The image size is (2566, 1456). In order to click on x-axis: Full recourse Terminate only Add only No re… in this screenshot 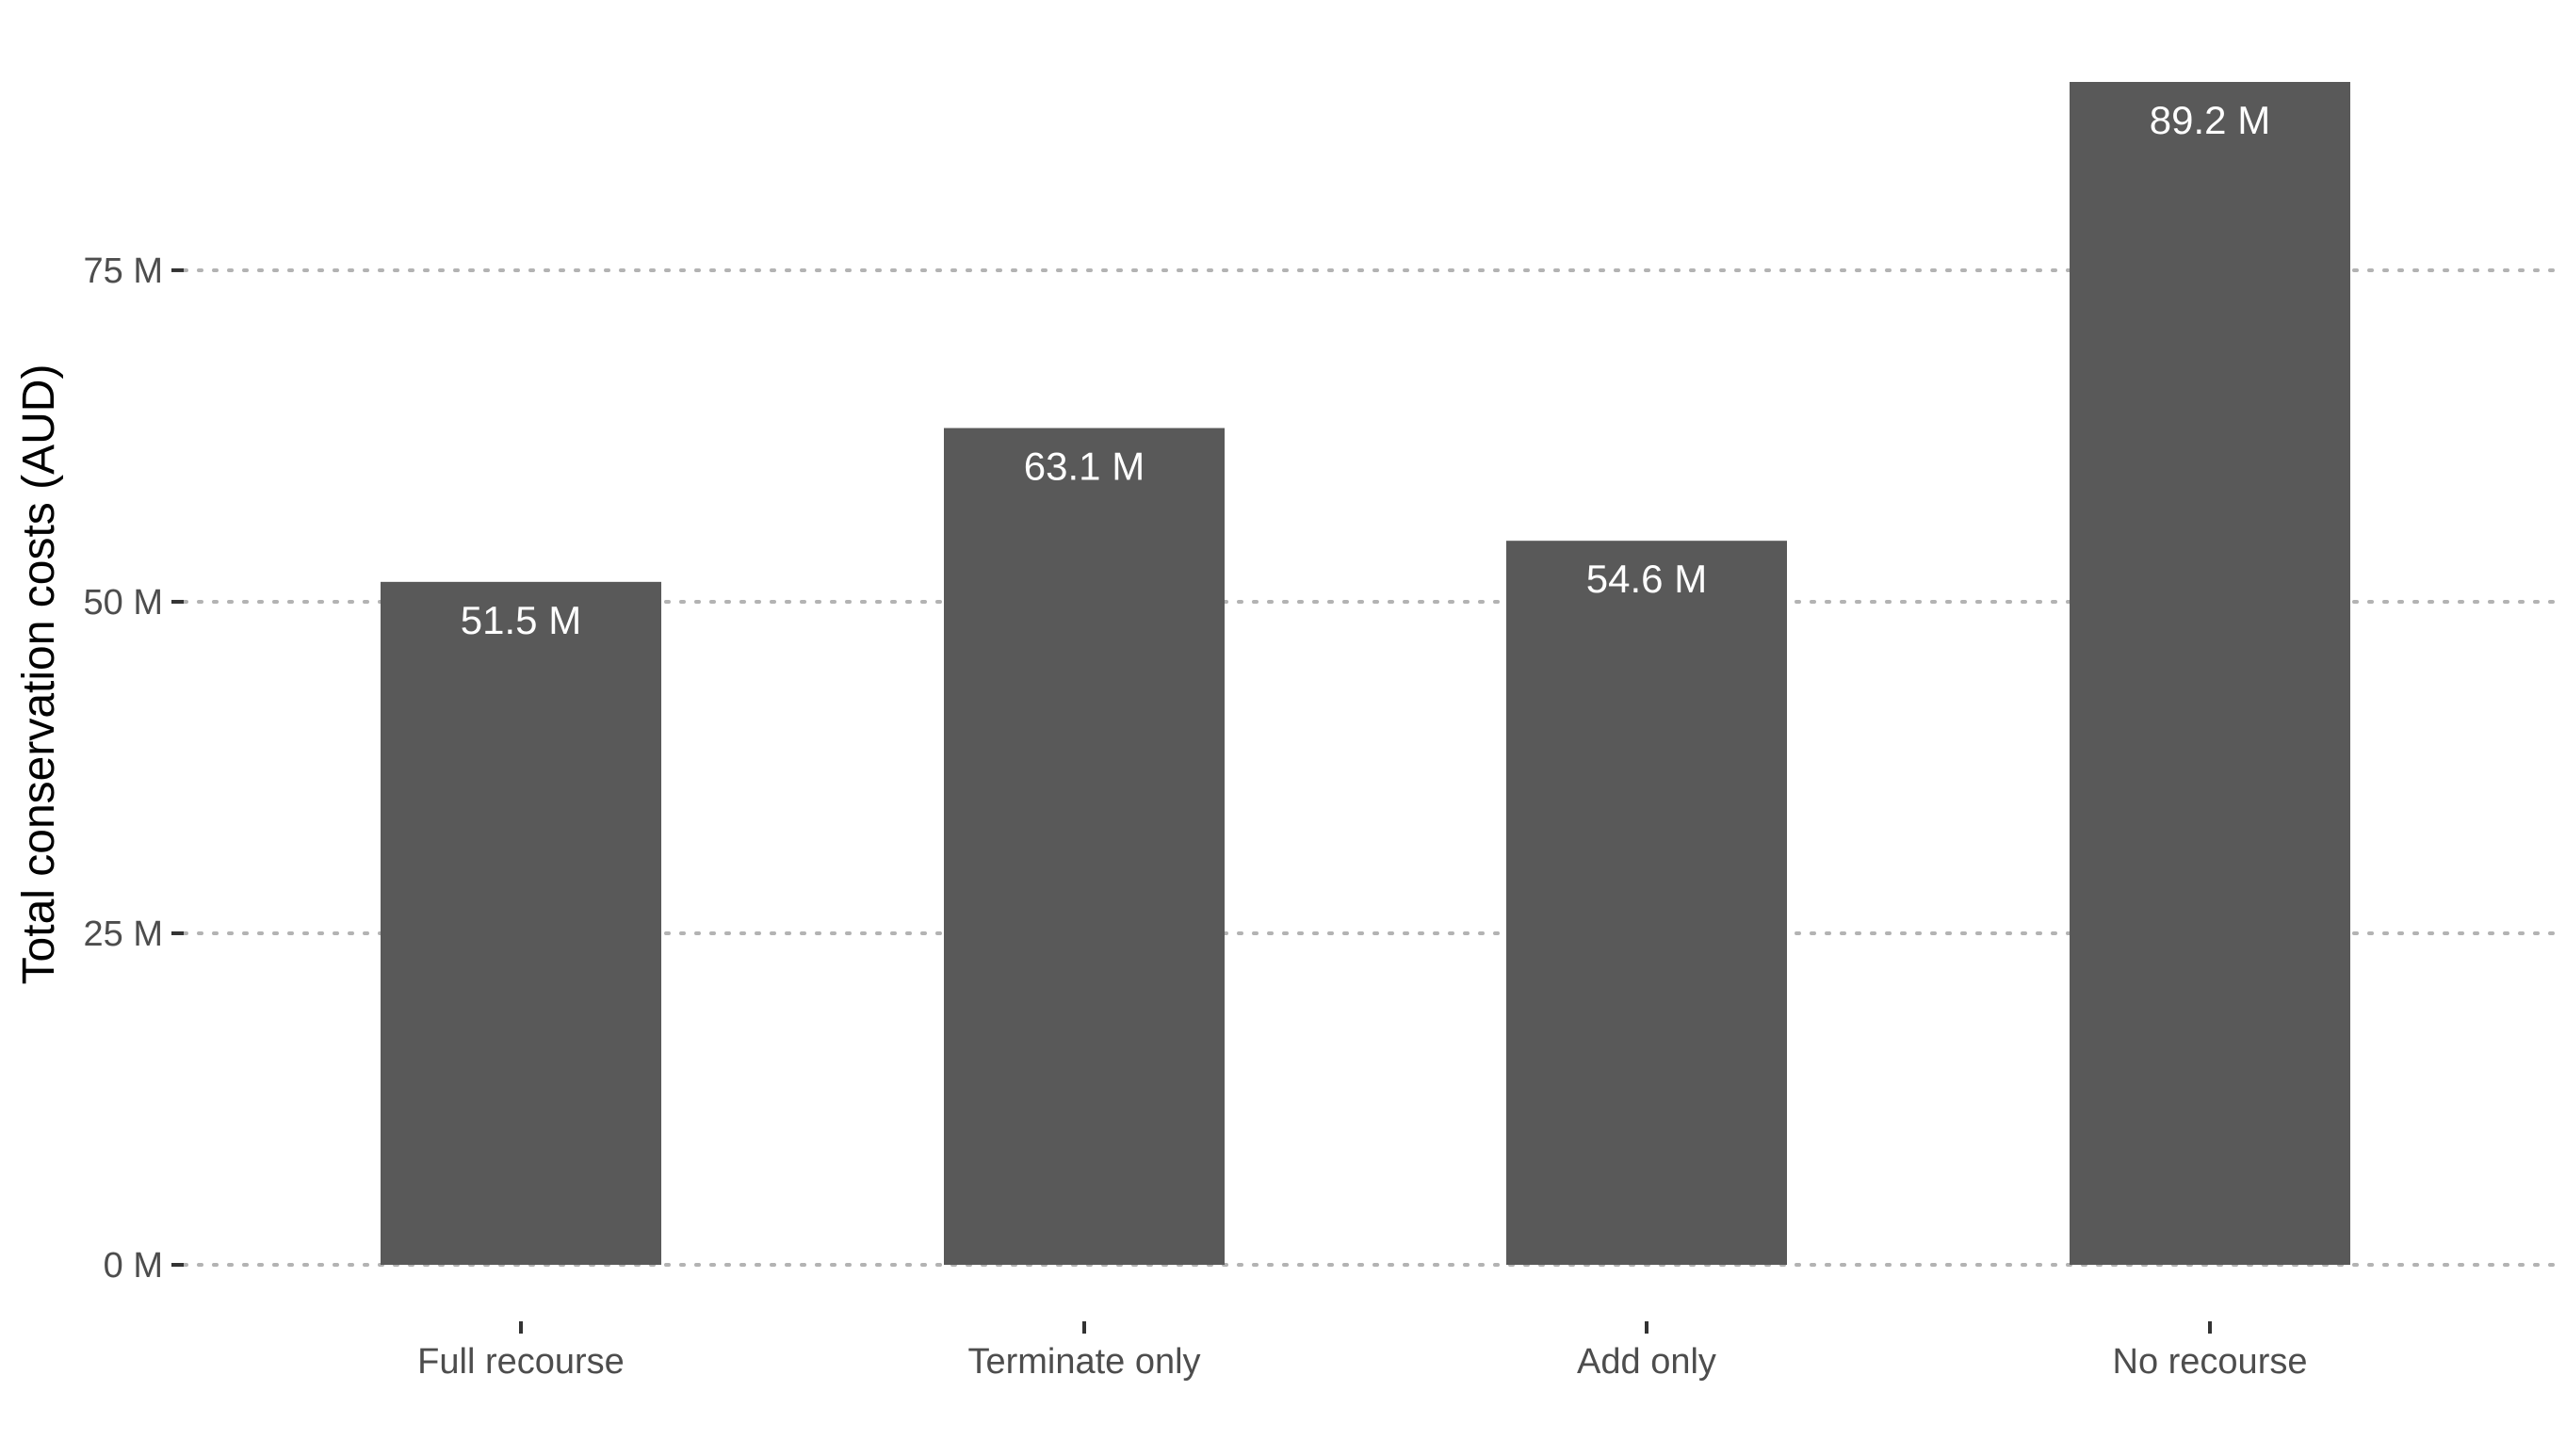, I will do `click(1362, 1351)`.